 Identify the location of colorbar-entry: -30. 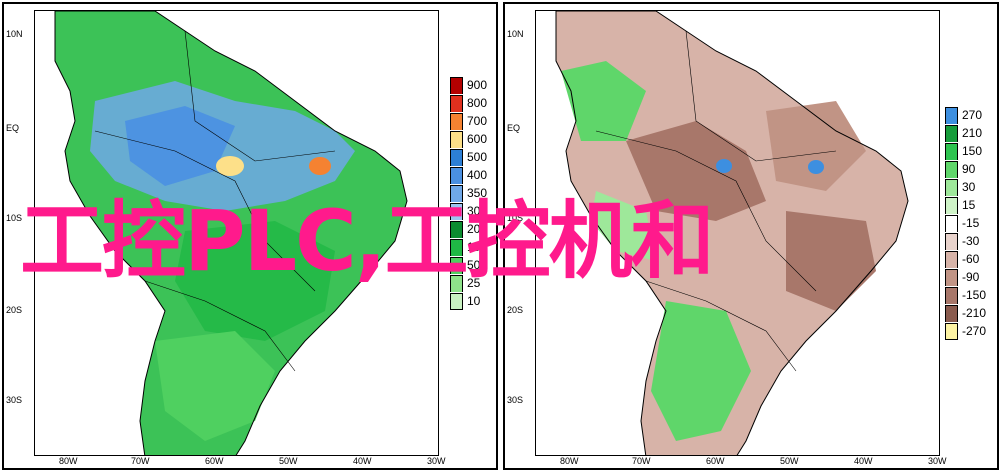
(965, 241).